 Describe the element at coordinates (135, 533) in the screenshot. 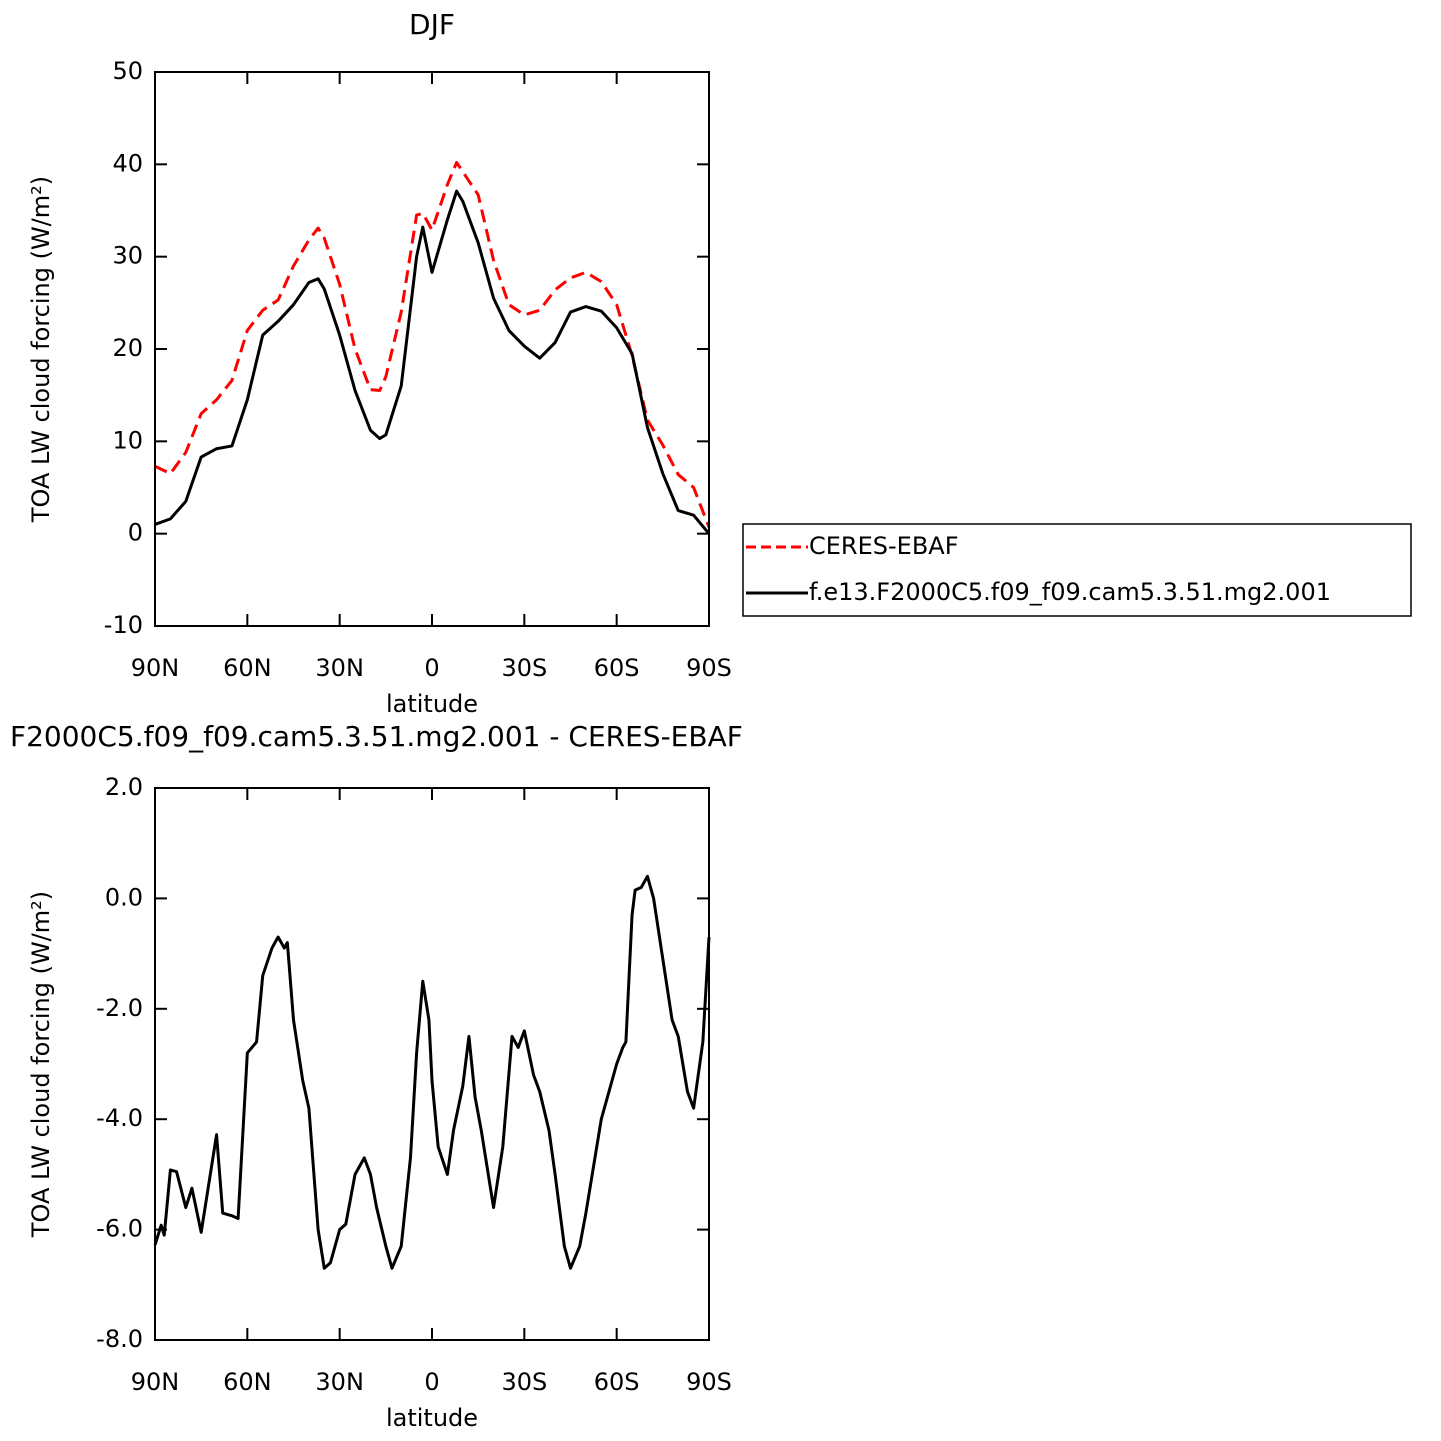

I see `y-tick-label: 0` at that location.